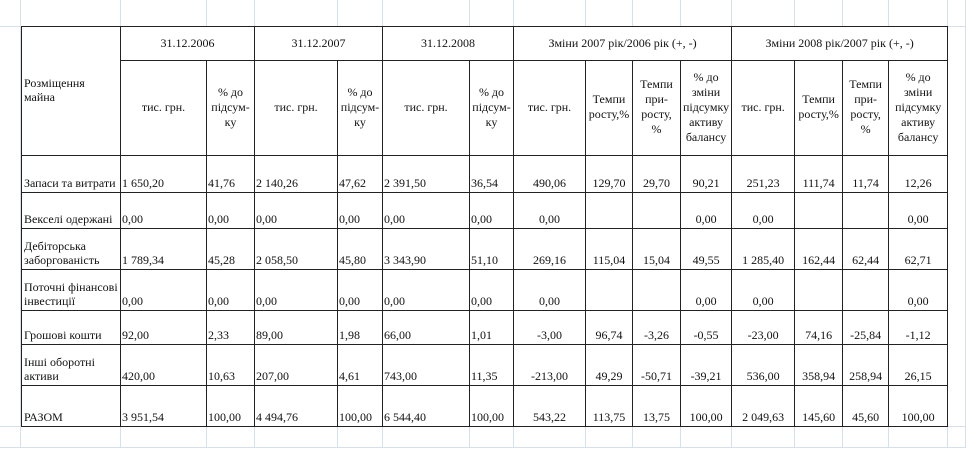 This screenshot has width=969, height=452. I want to click on group-header: 31.12.2008, so click(448, 43).